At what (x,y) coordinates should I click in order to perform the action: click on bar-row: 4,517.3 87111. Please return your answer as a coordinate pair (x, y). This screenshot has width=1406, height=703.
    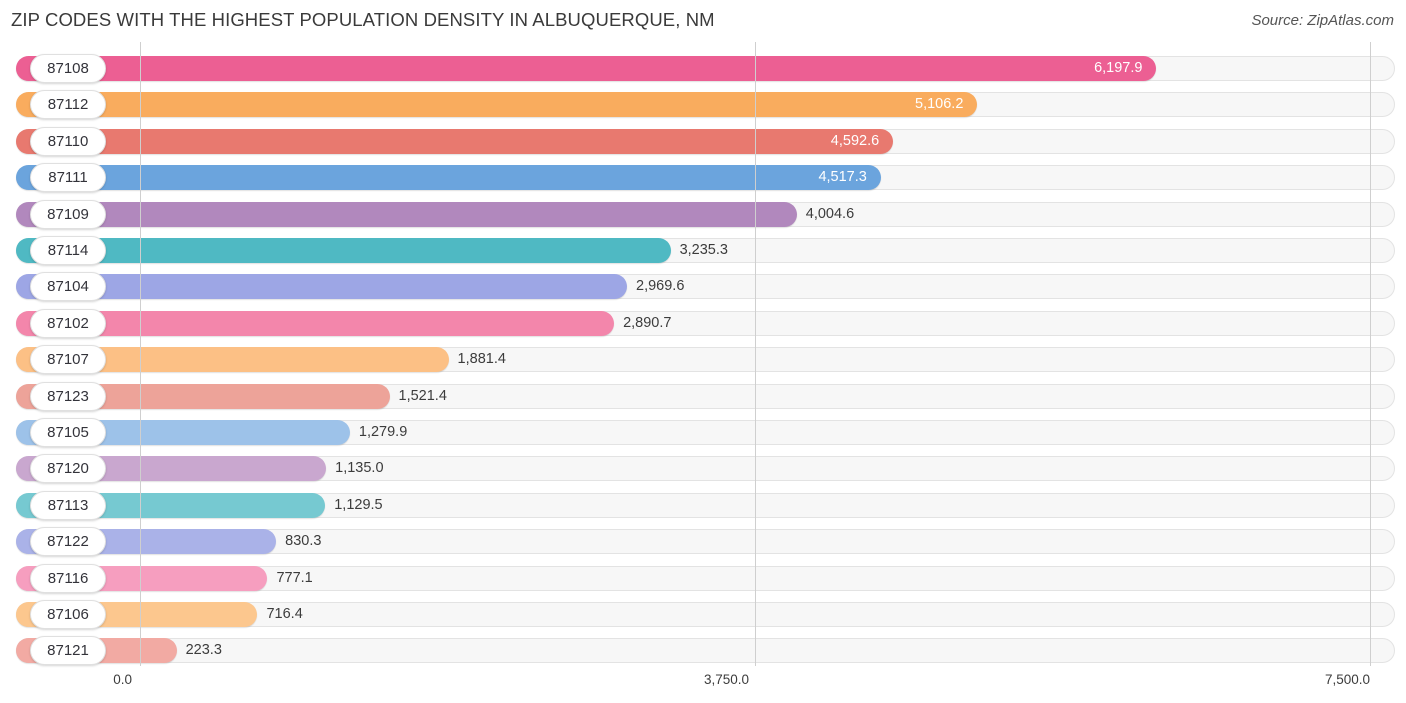
    Looking at the image, I should click on (703, 177).